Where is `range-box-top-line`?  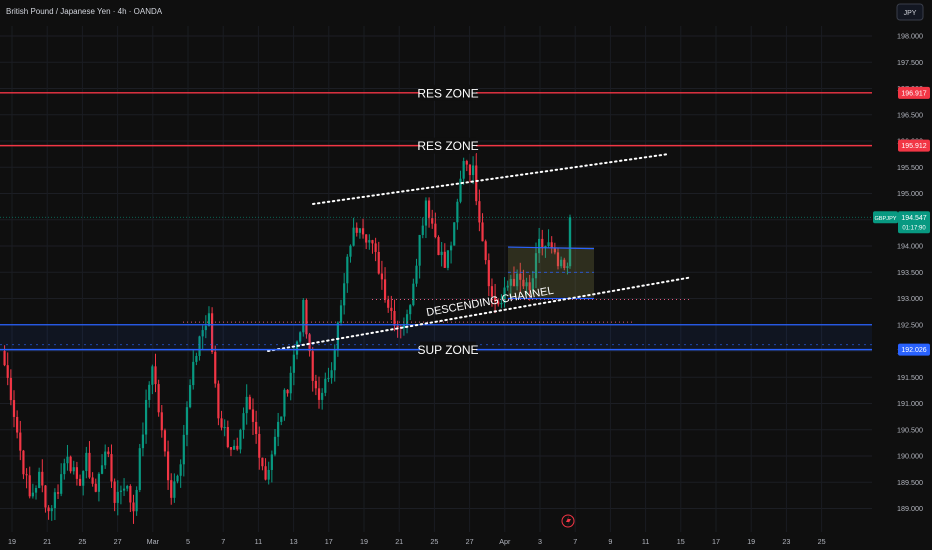
range-box-top-line is located at coordinates (551, 248).